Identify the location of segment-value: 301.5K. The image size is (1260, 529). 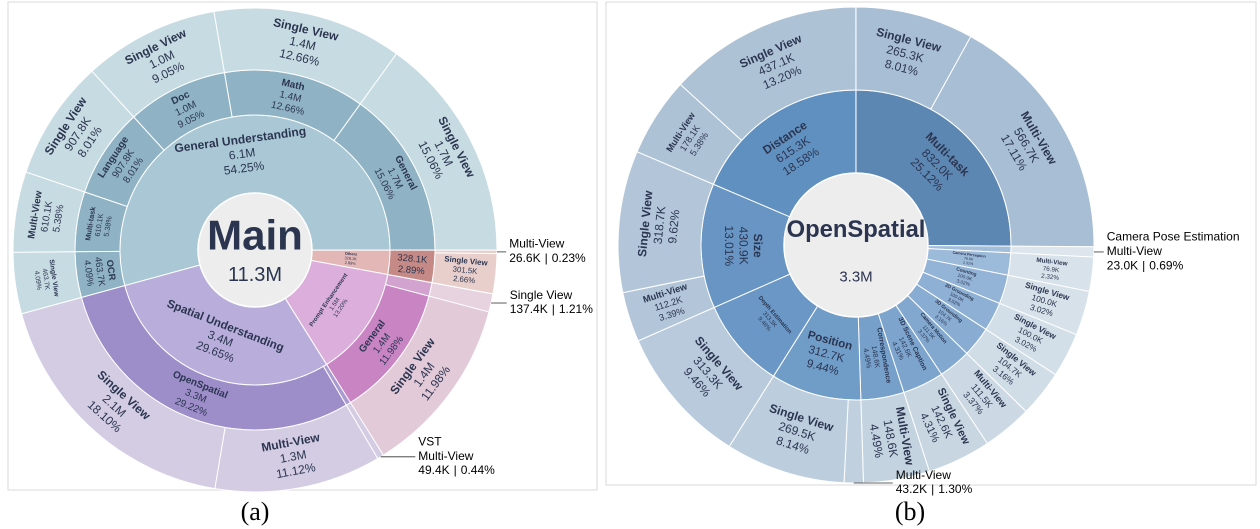
(465, 270).